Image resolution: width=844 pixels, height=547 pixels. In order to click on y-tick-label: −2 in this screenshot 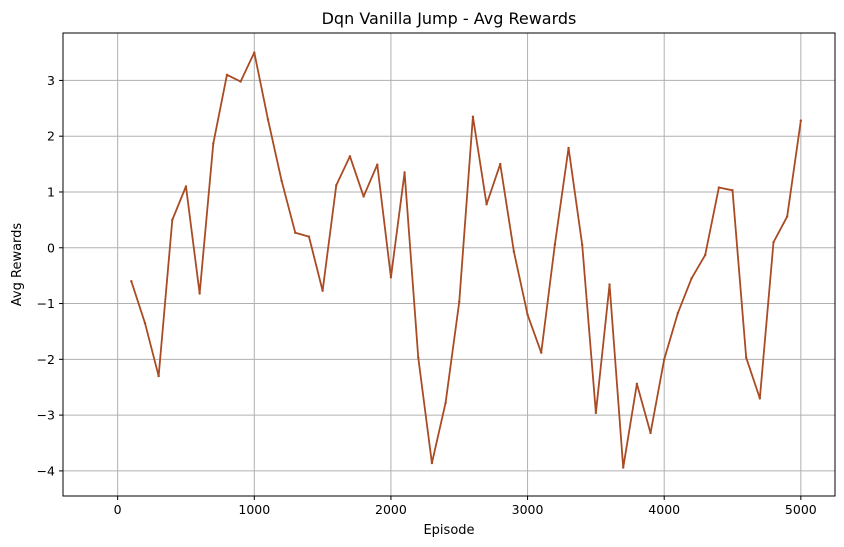, I will do `click(46, 359)`.